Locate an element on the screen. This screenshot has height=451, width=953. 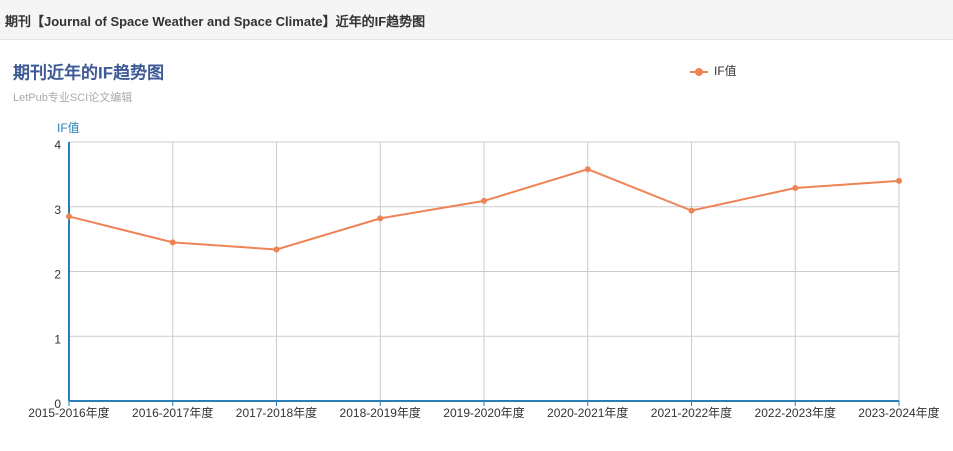
x-tick-label: 2022-2023年度 is located at coordinates (795, 412).